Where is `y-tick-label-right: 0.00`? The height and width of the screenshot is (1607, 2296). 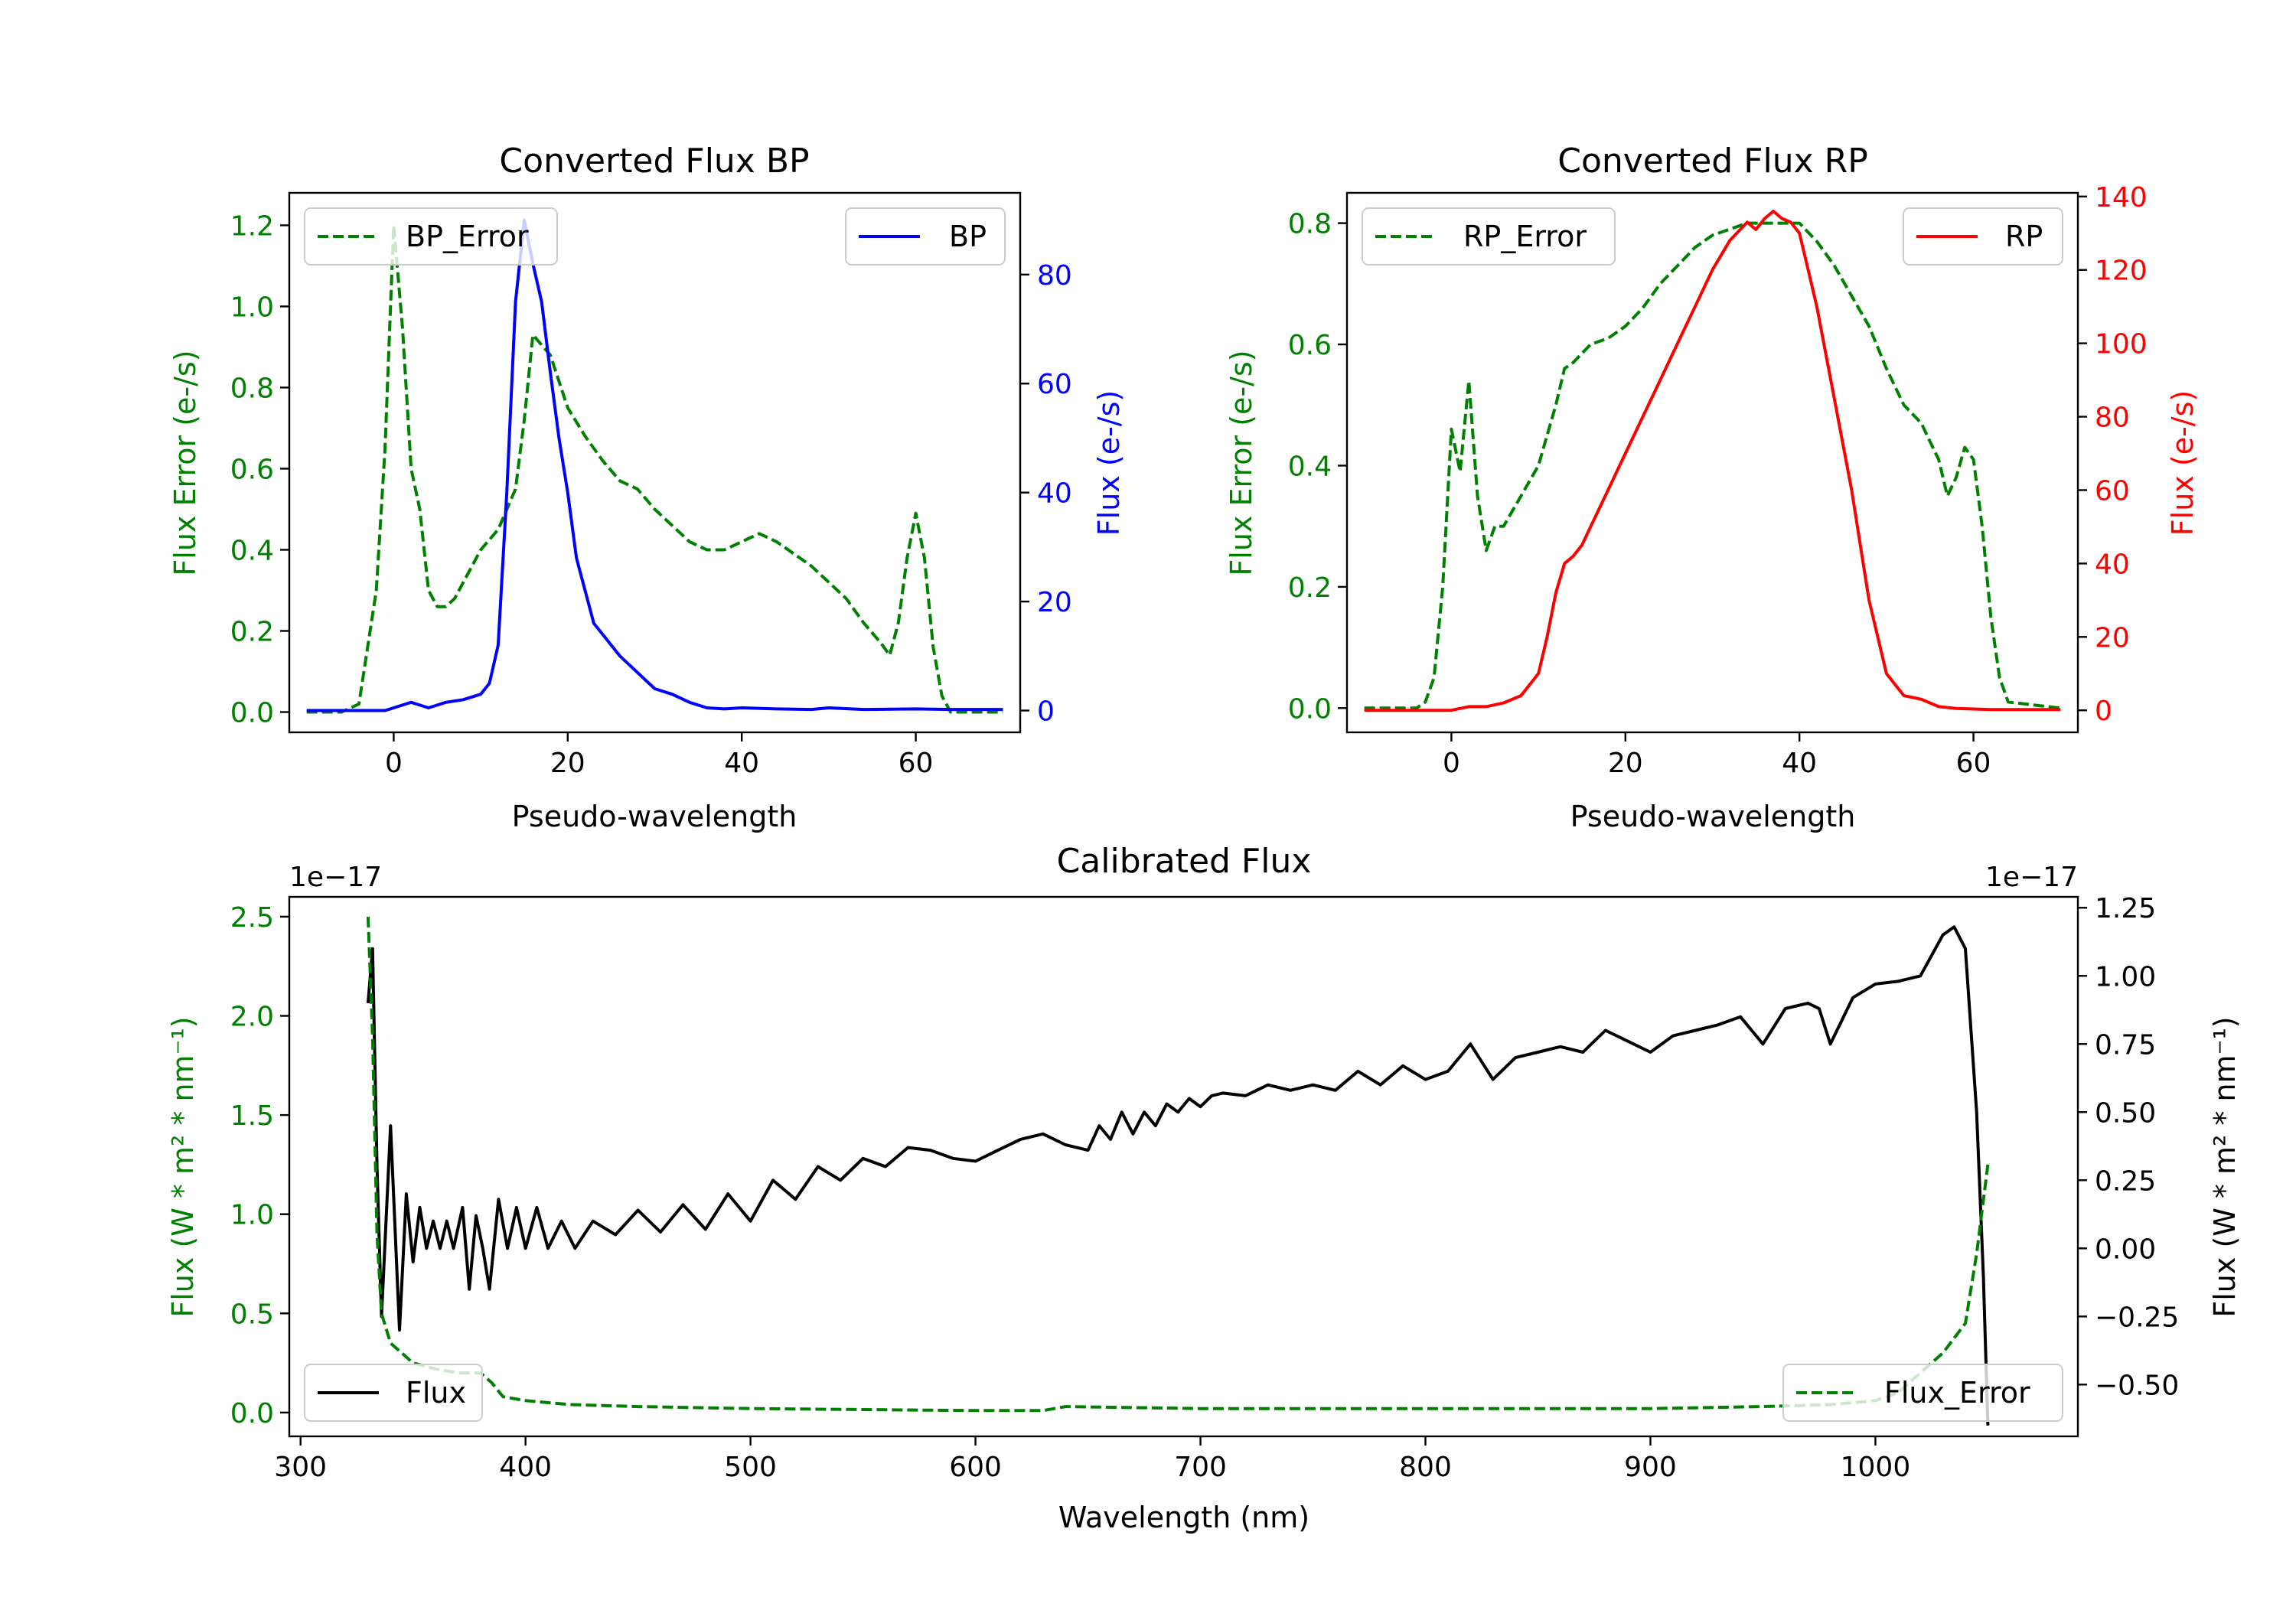 y-tick-label-right: 0.00 is located at coordinates (2125, 1249).